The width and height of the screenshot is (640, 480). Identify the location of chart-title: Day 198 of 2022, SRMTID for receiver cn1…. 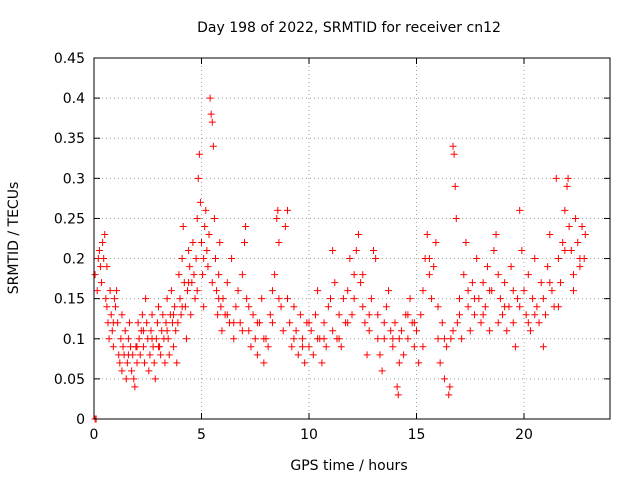
(349, 28).